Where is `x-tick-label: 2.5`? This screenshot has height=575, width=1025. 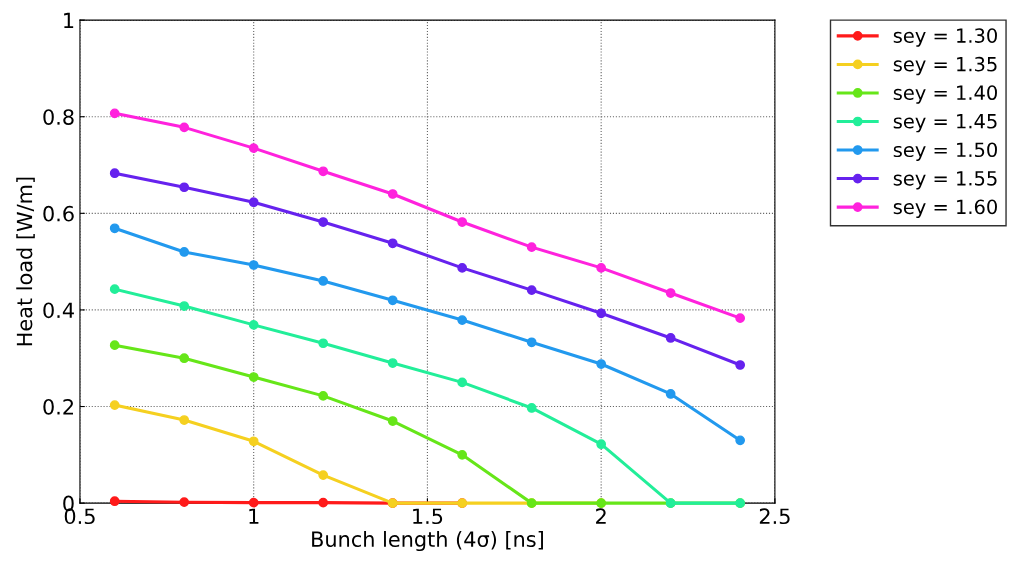 x-tick-label: 2.5 is located at coordinates (774, 516).